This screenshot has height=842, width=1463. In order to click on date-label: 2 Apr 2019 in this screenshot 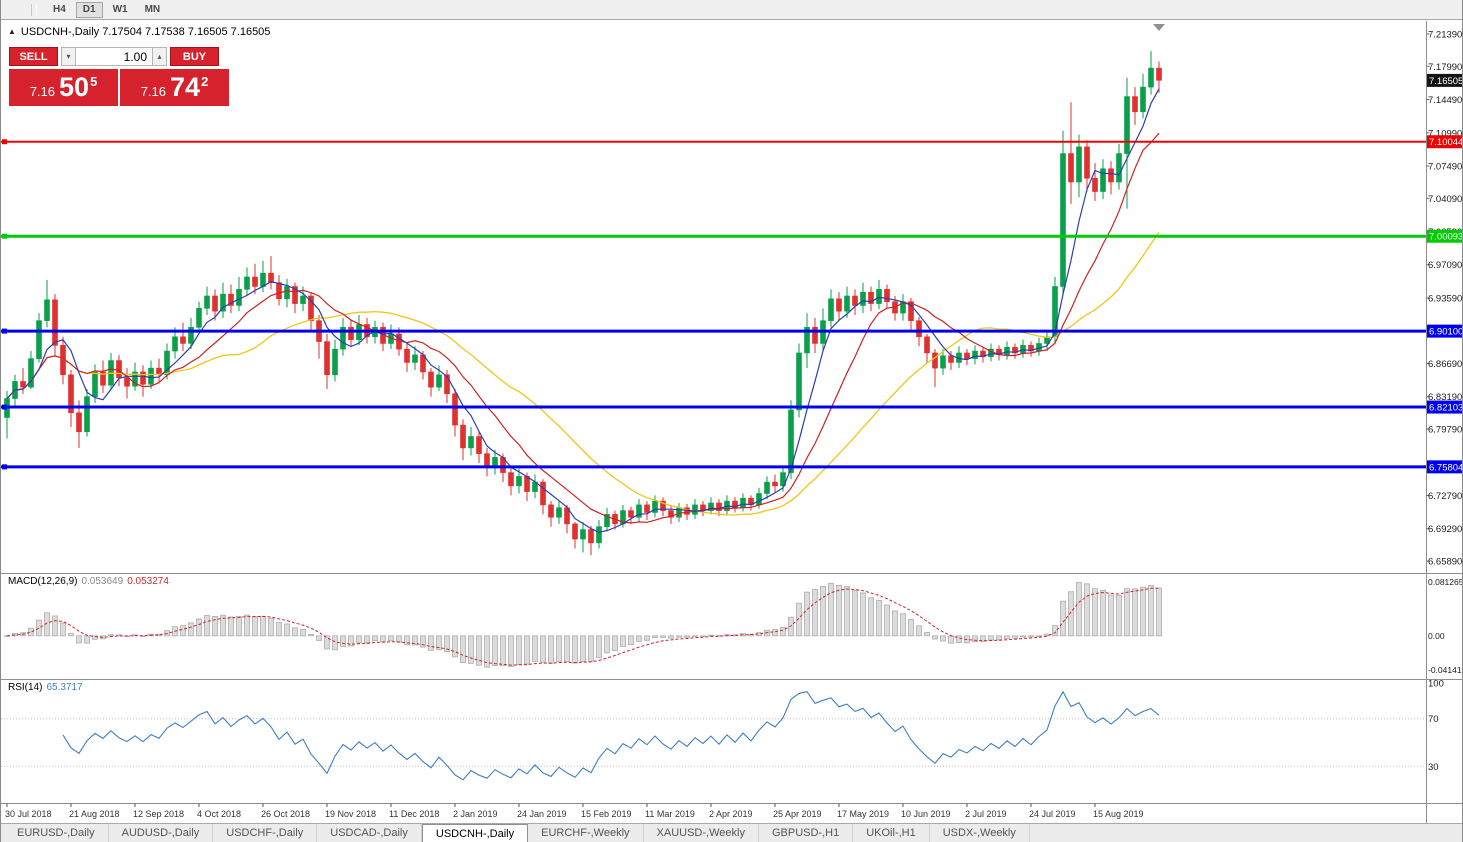, I will do `click(731, 814)`.